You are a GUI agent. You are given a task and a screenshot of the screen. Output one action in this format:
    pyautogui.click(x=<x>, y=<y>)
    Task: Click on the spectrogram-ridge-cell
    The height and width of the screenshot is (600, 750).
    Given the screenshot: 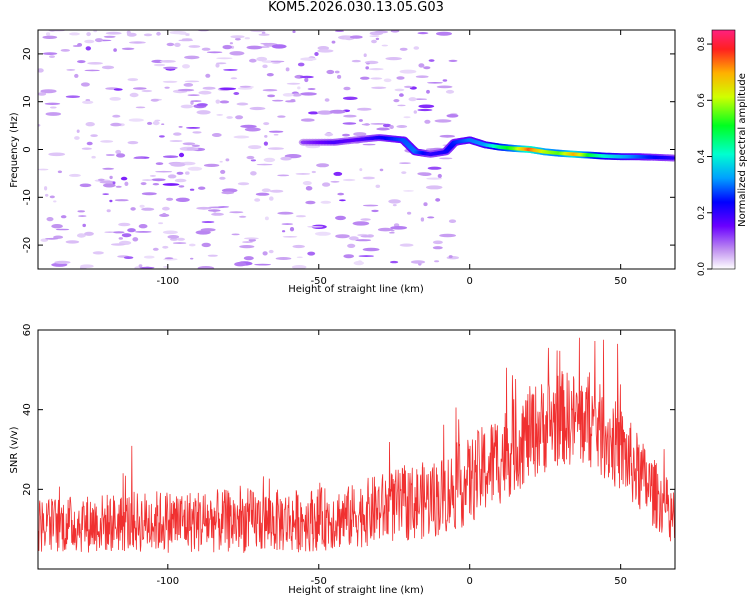 What is the action you would take?
    pyautogui.click(x=672, y=158)
    